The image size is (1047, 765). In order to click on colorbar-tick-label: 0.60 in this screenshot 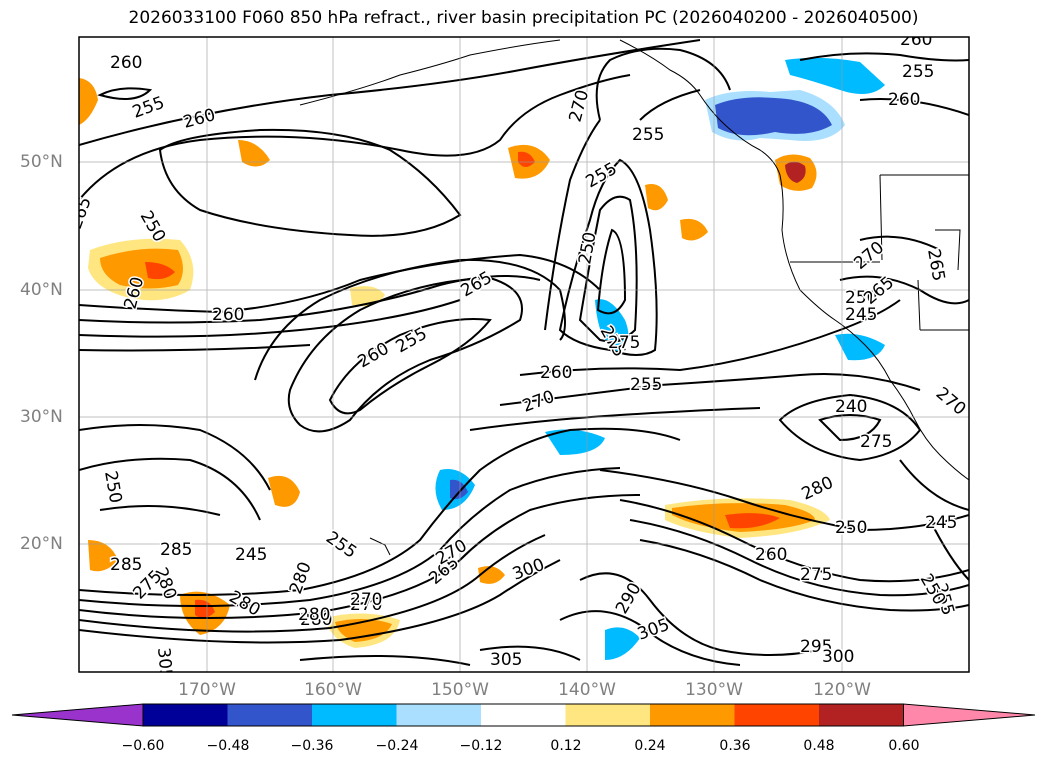, I will do `click(904, 746)`.